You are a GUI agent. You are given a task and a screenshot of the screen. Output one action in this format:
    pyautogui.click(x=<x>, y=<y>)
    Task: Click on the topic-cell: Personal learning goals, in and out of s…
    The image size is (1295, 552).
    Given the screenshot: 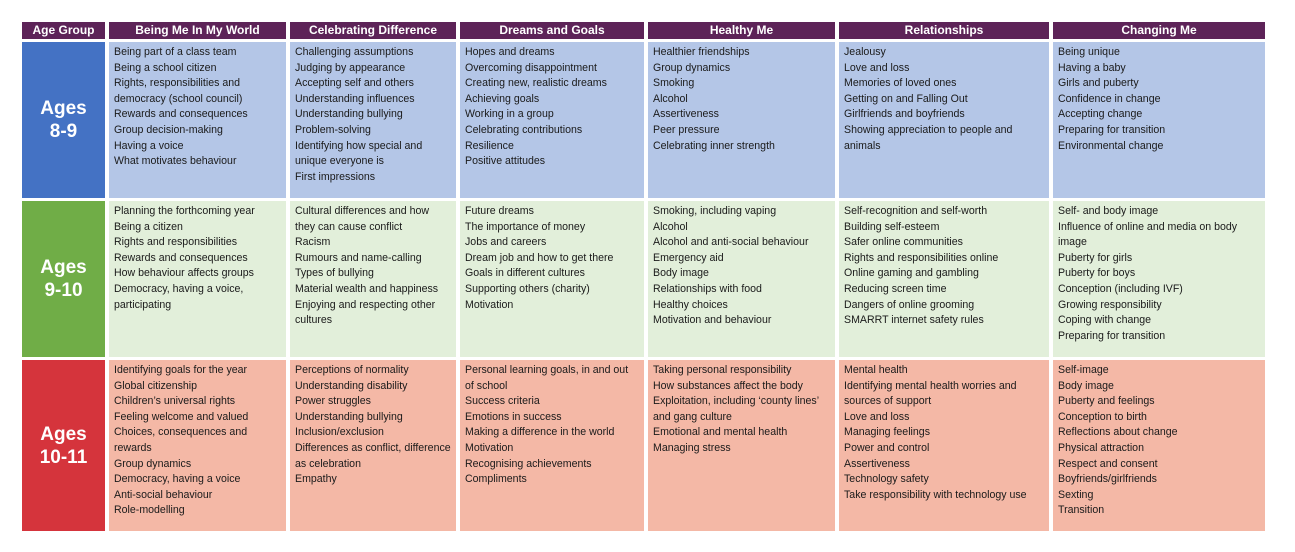 What is the action you would take?
    pyautogui.click(x=552, y=445)
    